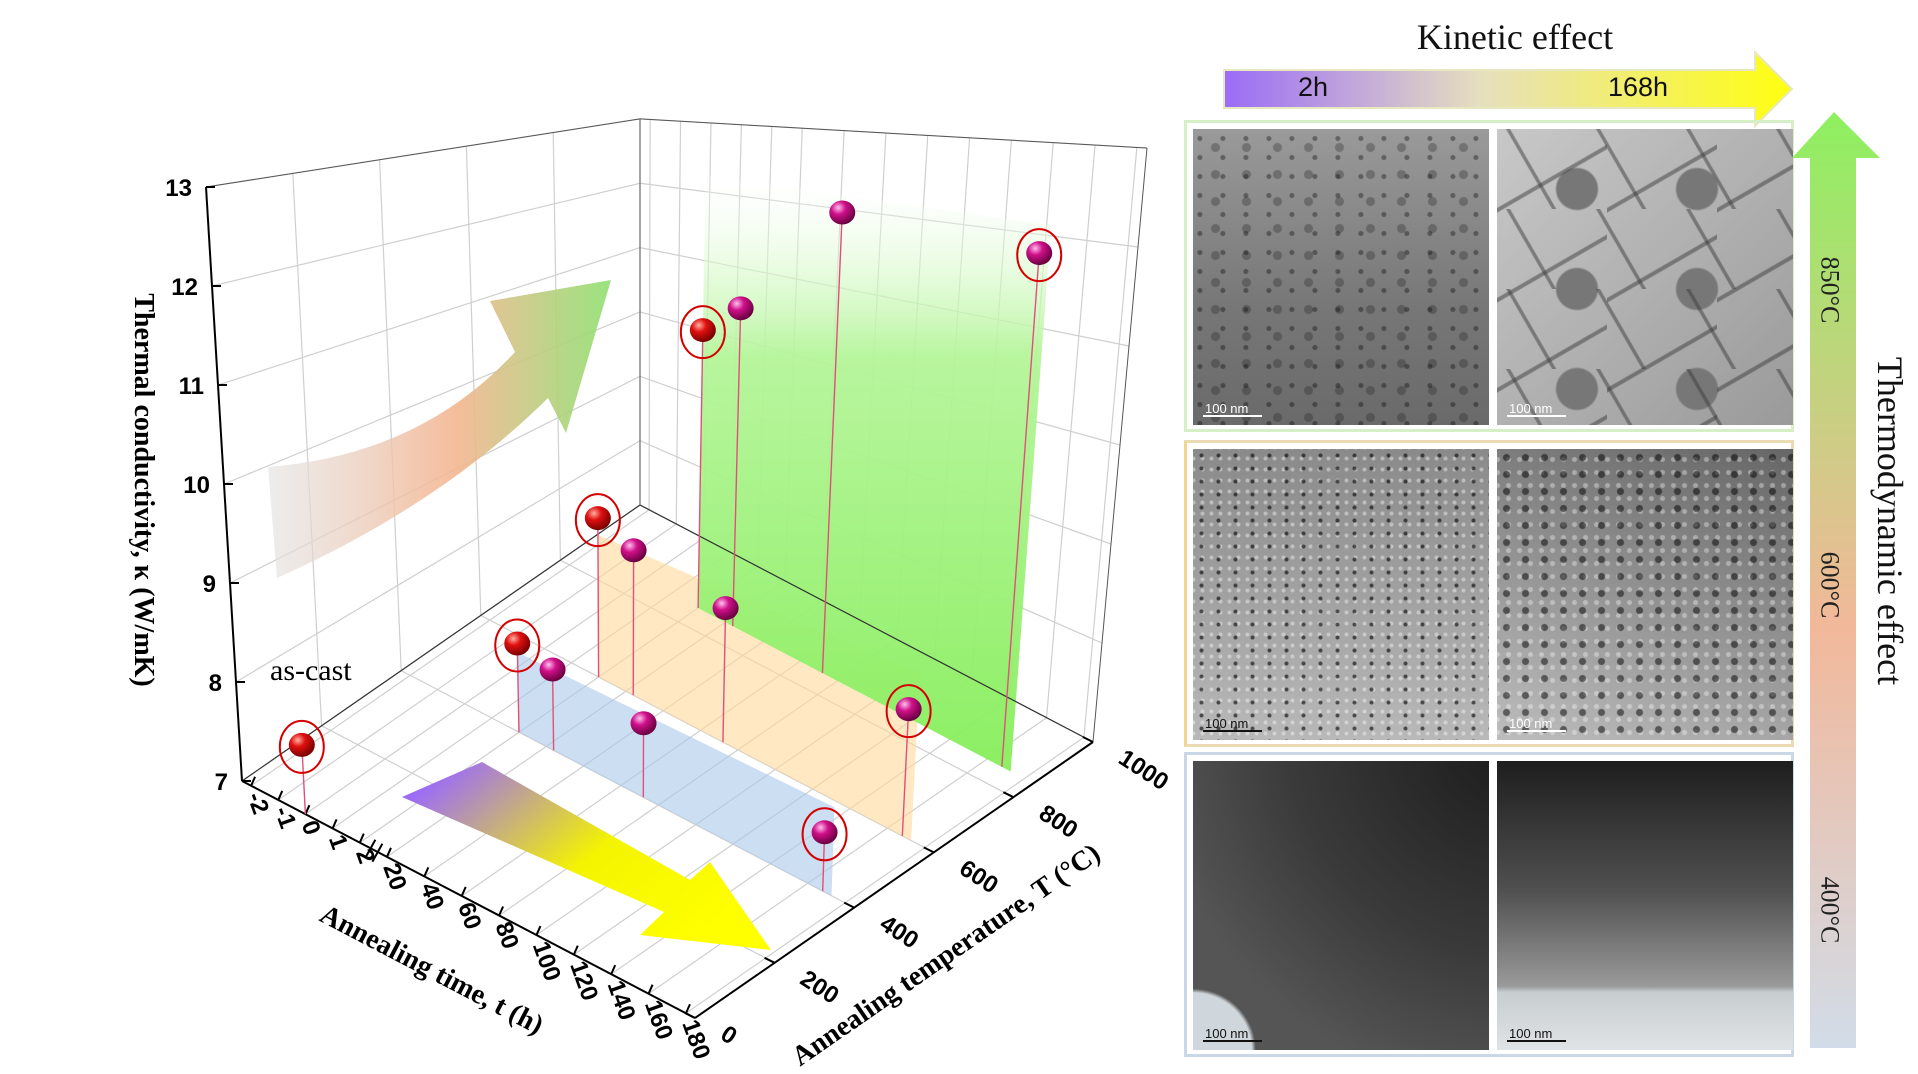 The image size is (1918, 1074). Describe the element at coordinates (1645, 905) in the screenshot. I see `tem-image-400c-168h: 100 nm` at that location.